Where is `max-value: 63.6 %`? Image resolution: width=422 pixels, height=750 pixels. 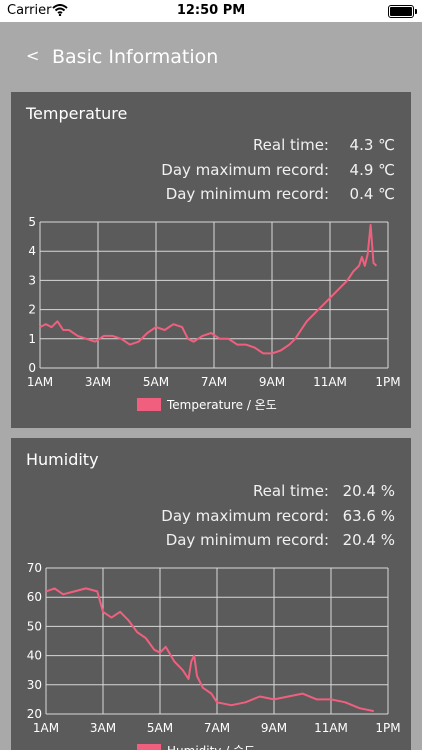
max-value: 63.6 % is located at coordinates (368, 516).